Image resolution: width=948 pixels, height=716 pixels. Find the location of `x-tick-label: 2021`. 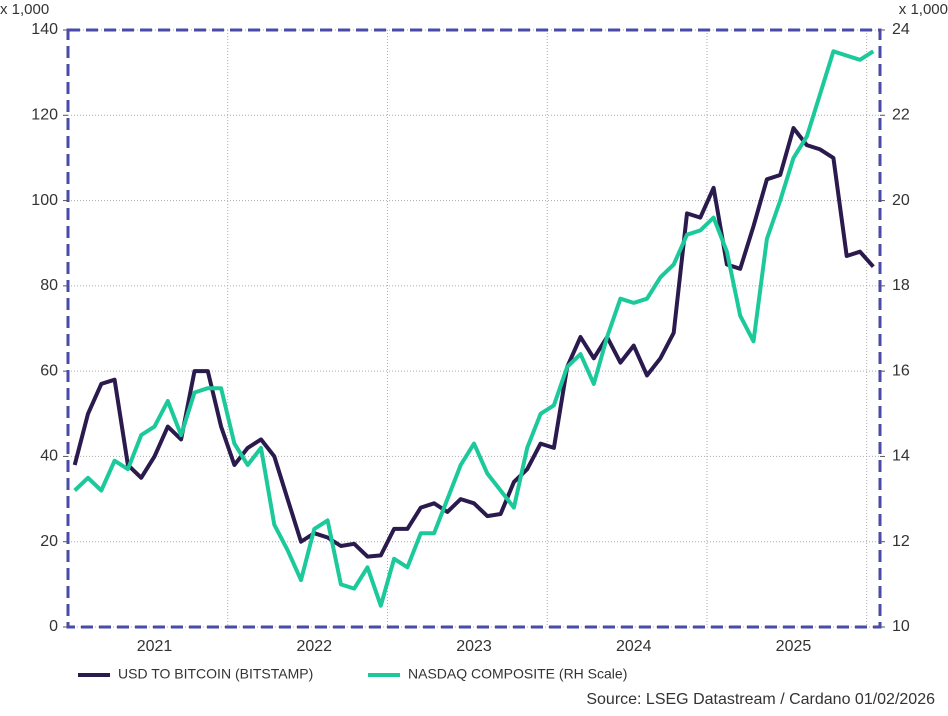

x-tick-label: 2021 is located at coordinates (155, 646).